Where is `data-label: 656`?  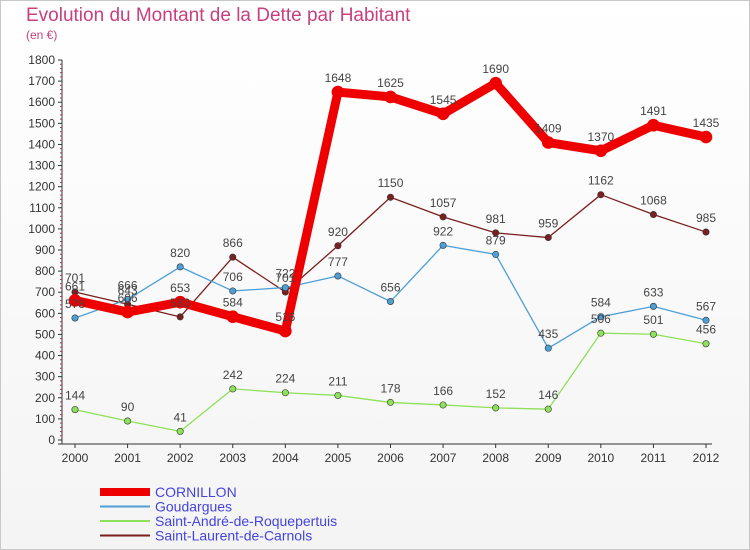
data-label: 656 is located at coordinates (390, 288).